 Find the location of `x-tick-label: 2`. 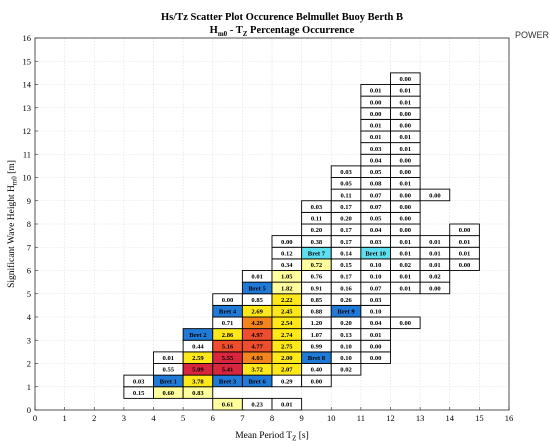

x-tick-label: 2 is located at coordinates (94, 418).